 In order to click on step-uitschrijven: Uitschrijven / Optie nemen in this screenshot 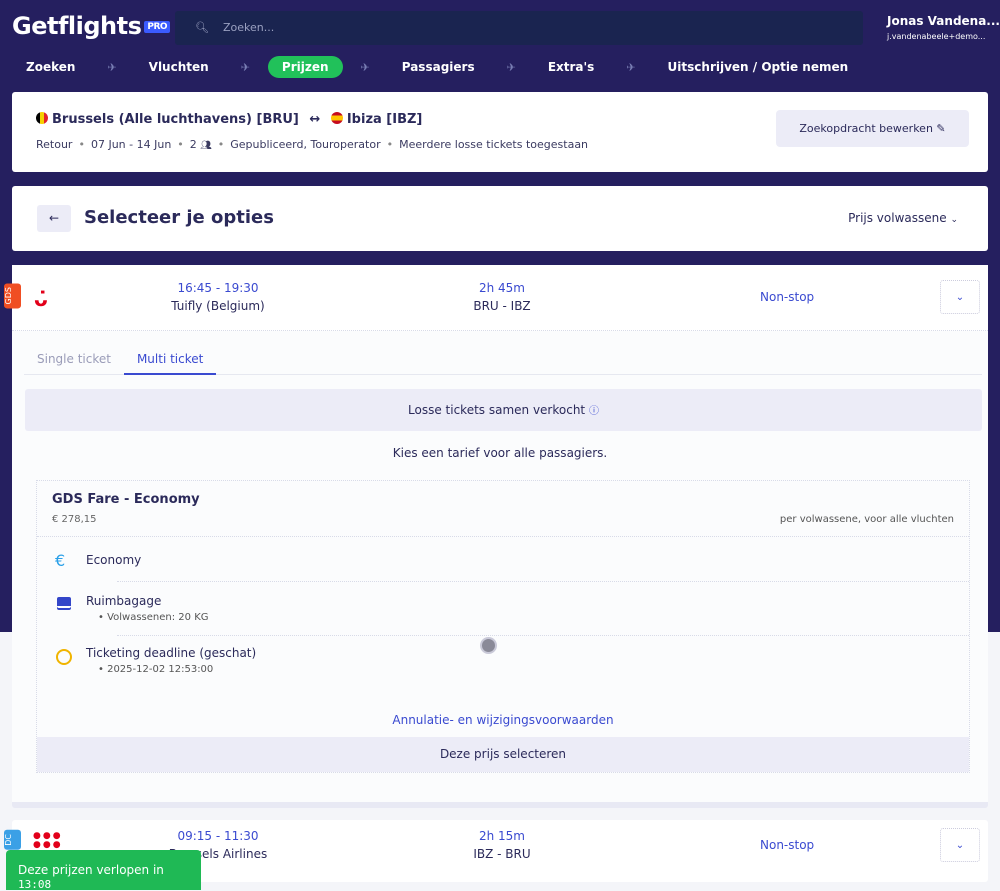, I will do `click(758, 67)`.